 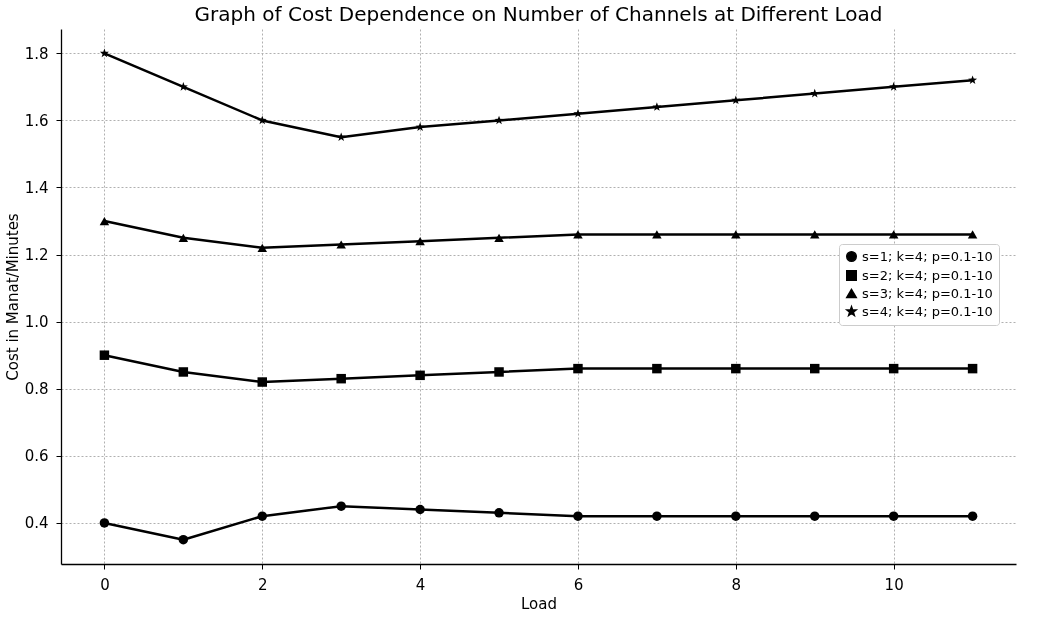 What do you see at coordinates (36, 187) in the screenshot?
I see `y-tick-label: 1.4` at bounding box center [36, 187].